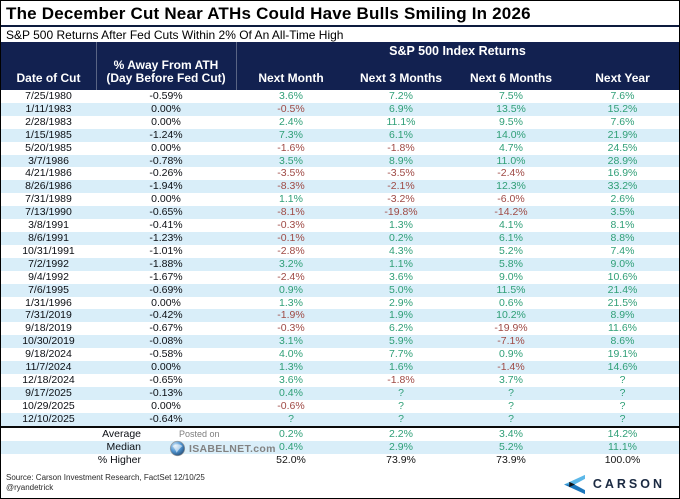 This screenshot has width=680, height=499. I want to click on return-cell: 13.5%, so click(511, 108).